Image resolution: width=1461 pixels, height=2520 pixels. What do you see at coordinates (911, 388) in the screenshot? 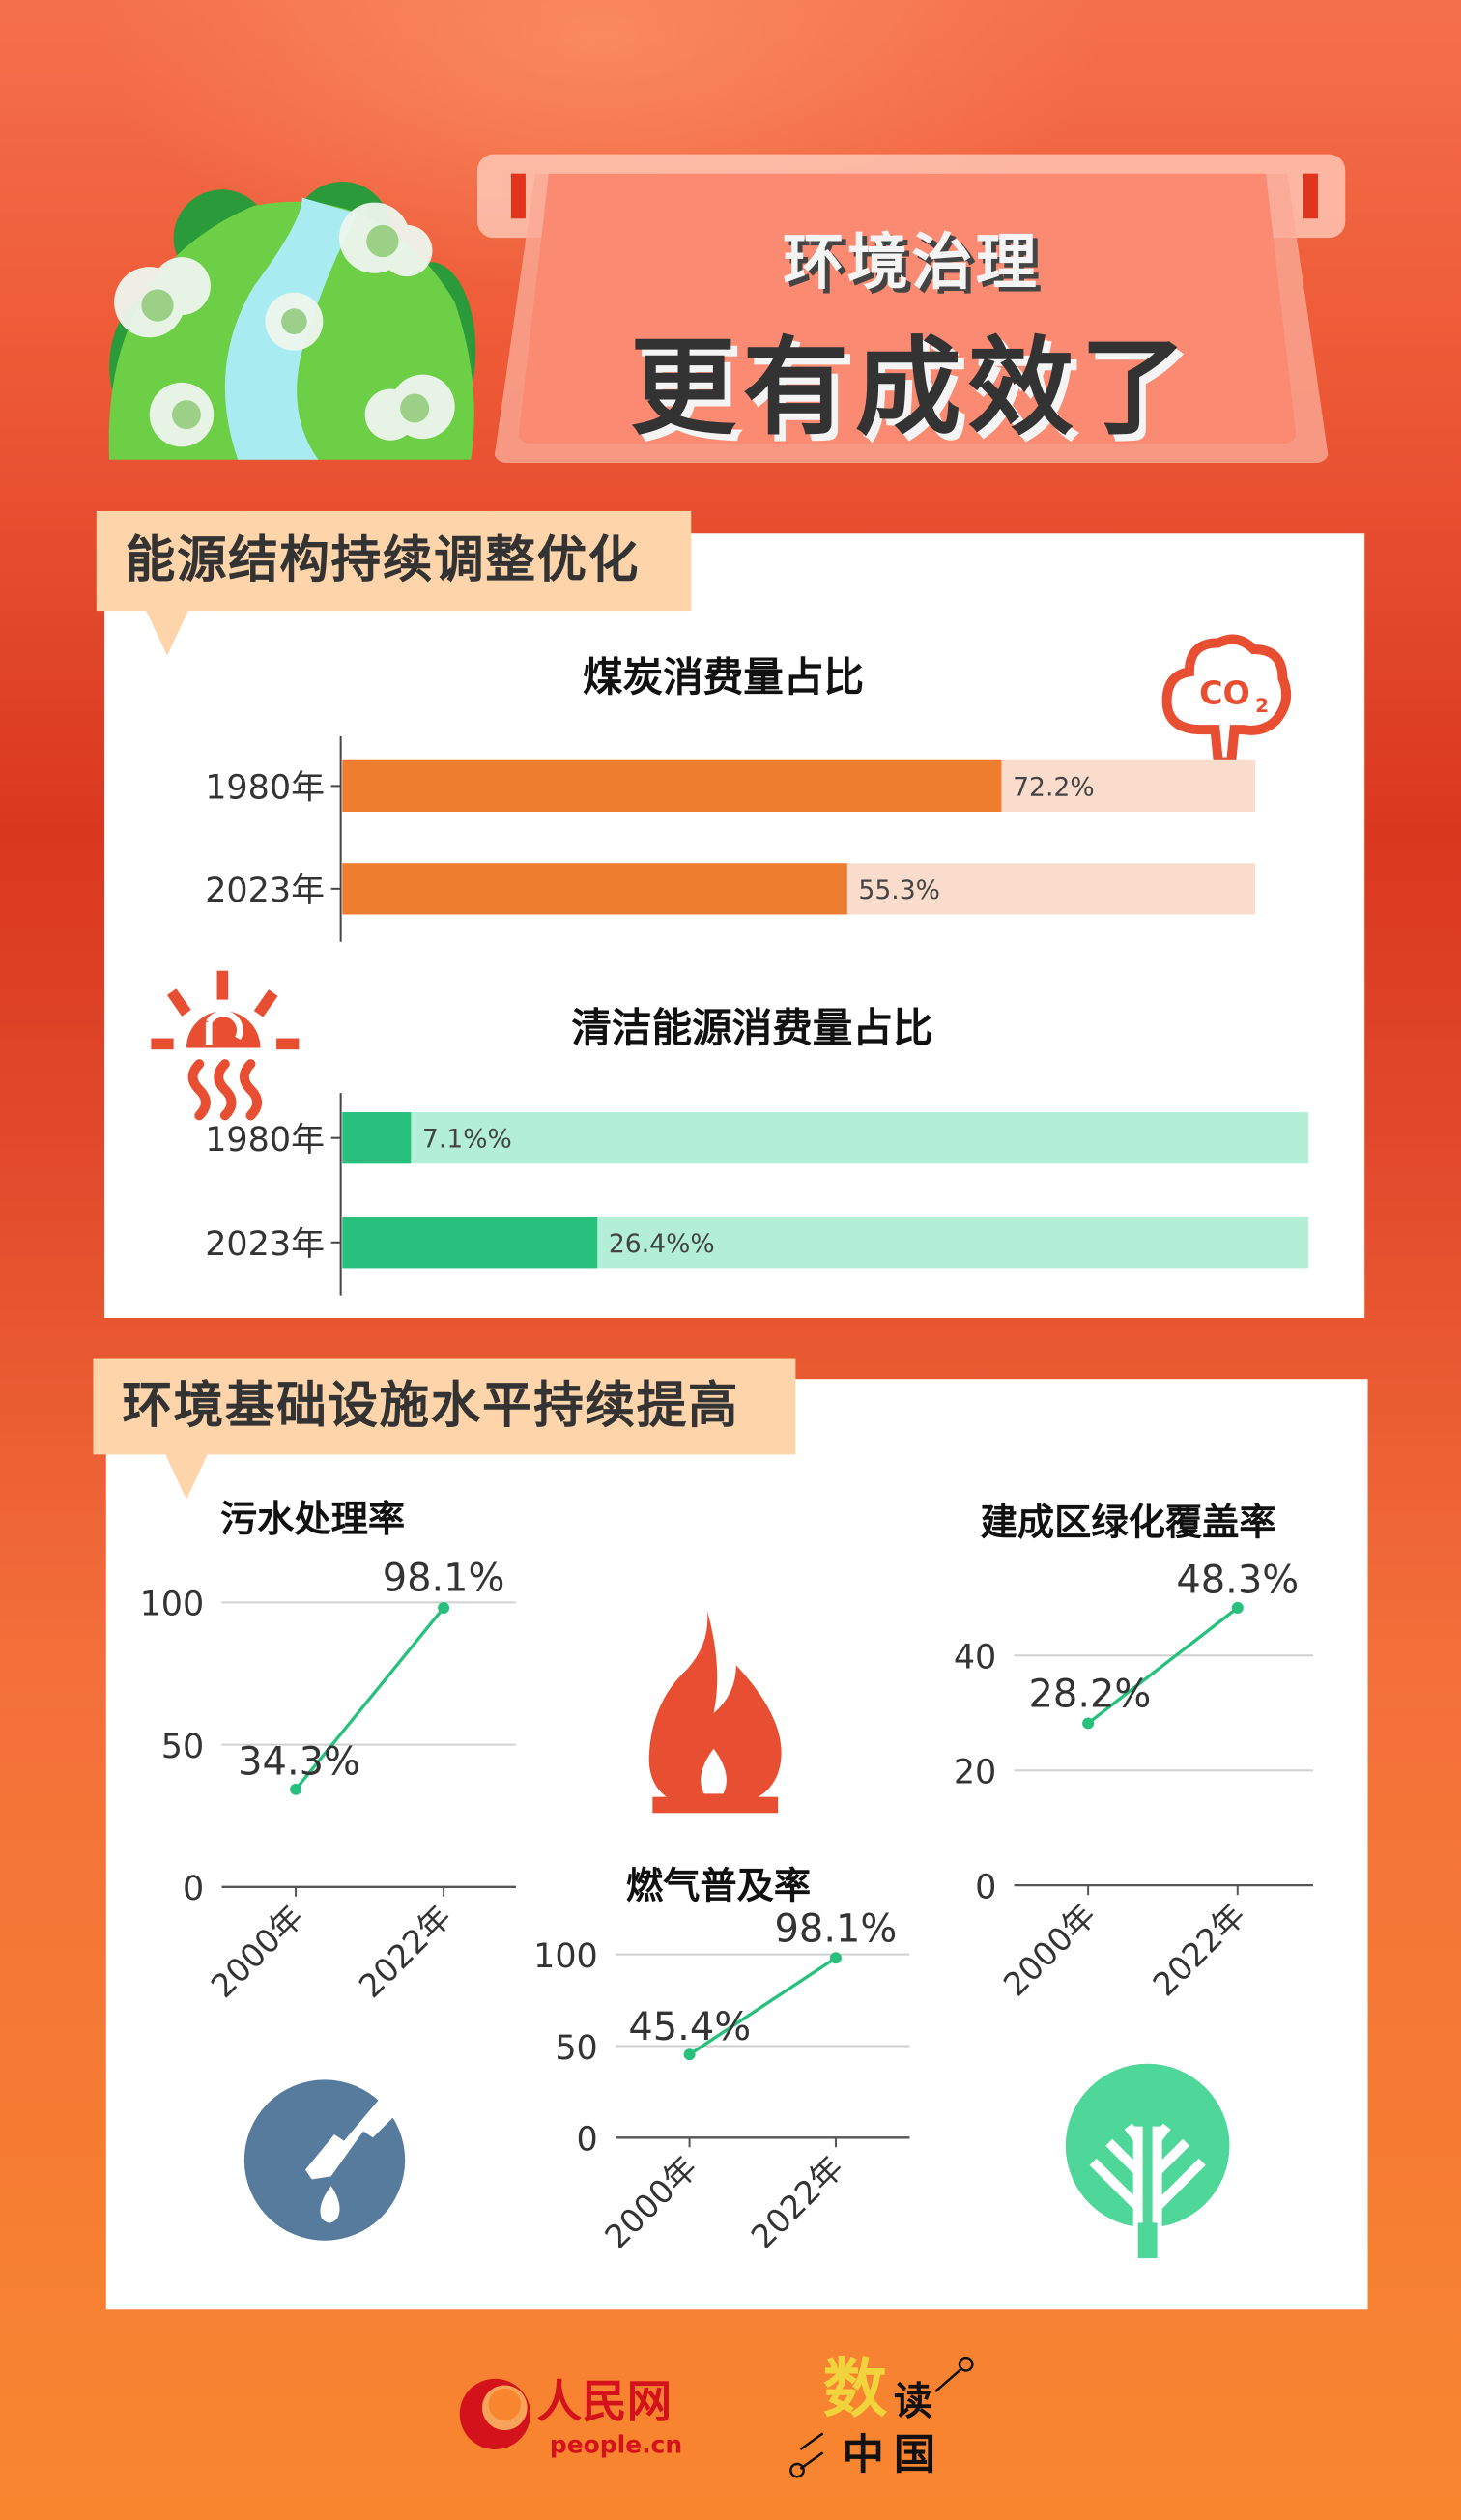
I see `page-title: 更有成效了` at bounding box center [911, 388].